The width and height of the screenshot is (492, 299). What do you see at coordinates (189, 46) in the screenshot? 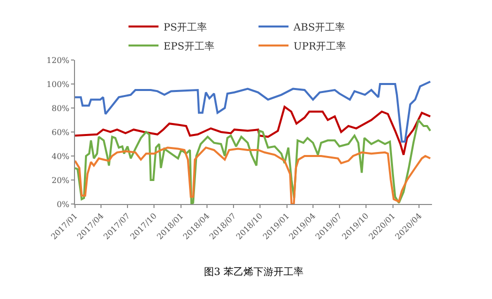
I see `legend-label: EPS开工率` at bounding box center [189, 46].